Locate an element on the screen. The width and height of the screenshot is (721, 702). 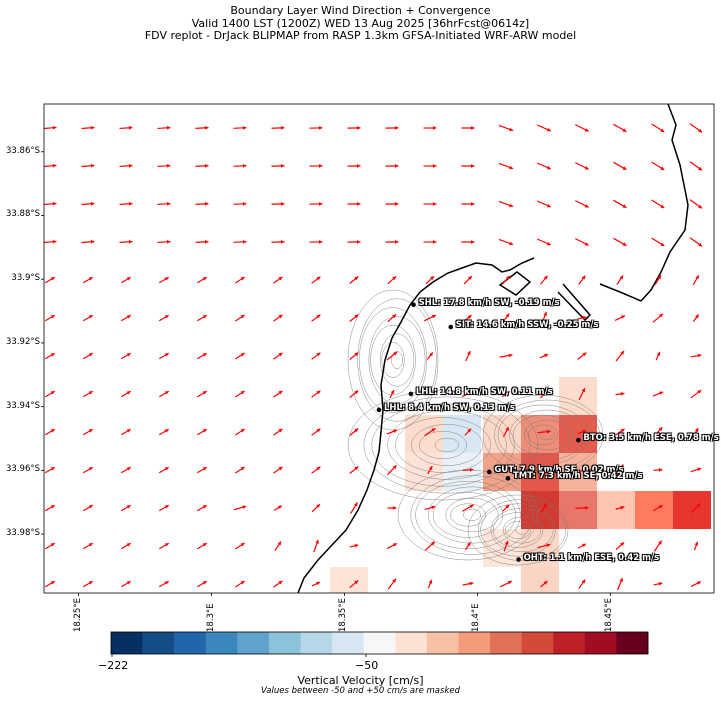
coastline-segment is located at coordinates (620, 292).